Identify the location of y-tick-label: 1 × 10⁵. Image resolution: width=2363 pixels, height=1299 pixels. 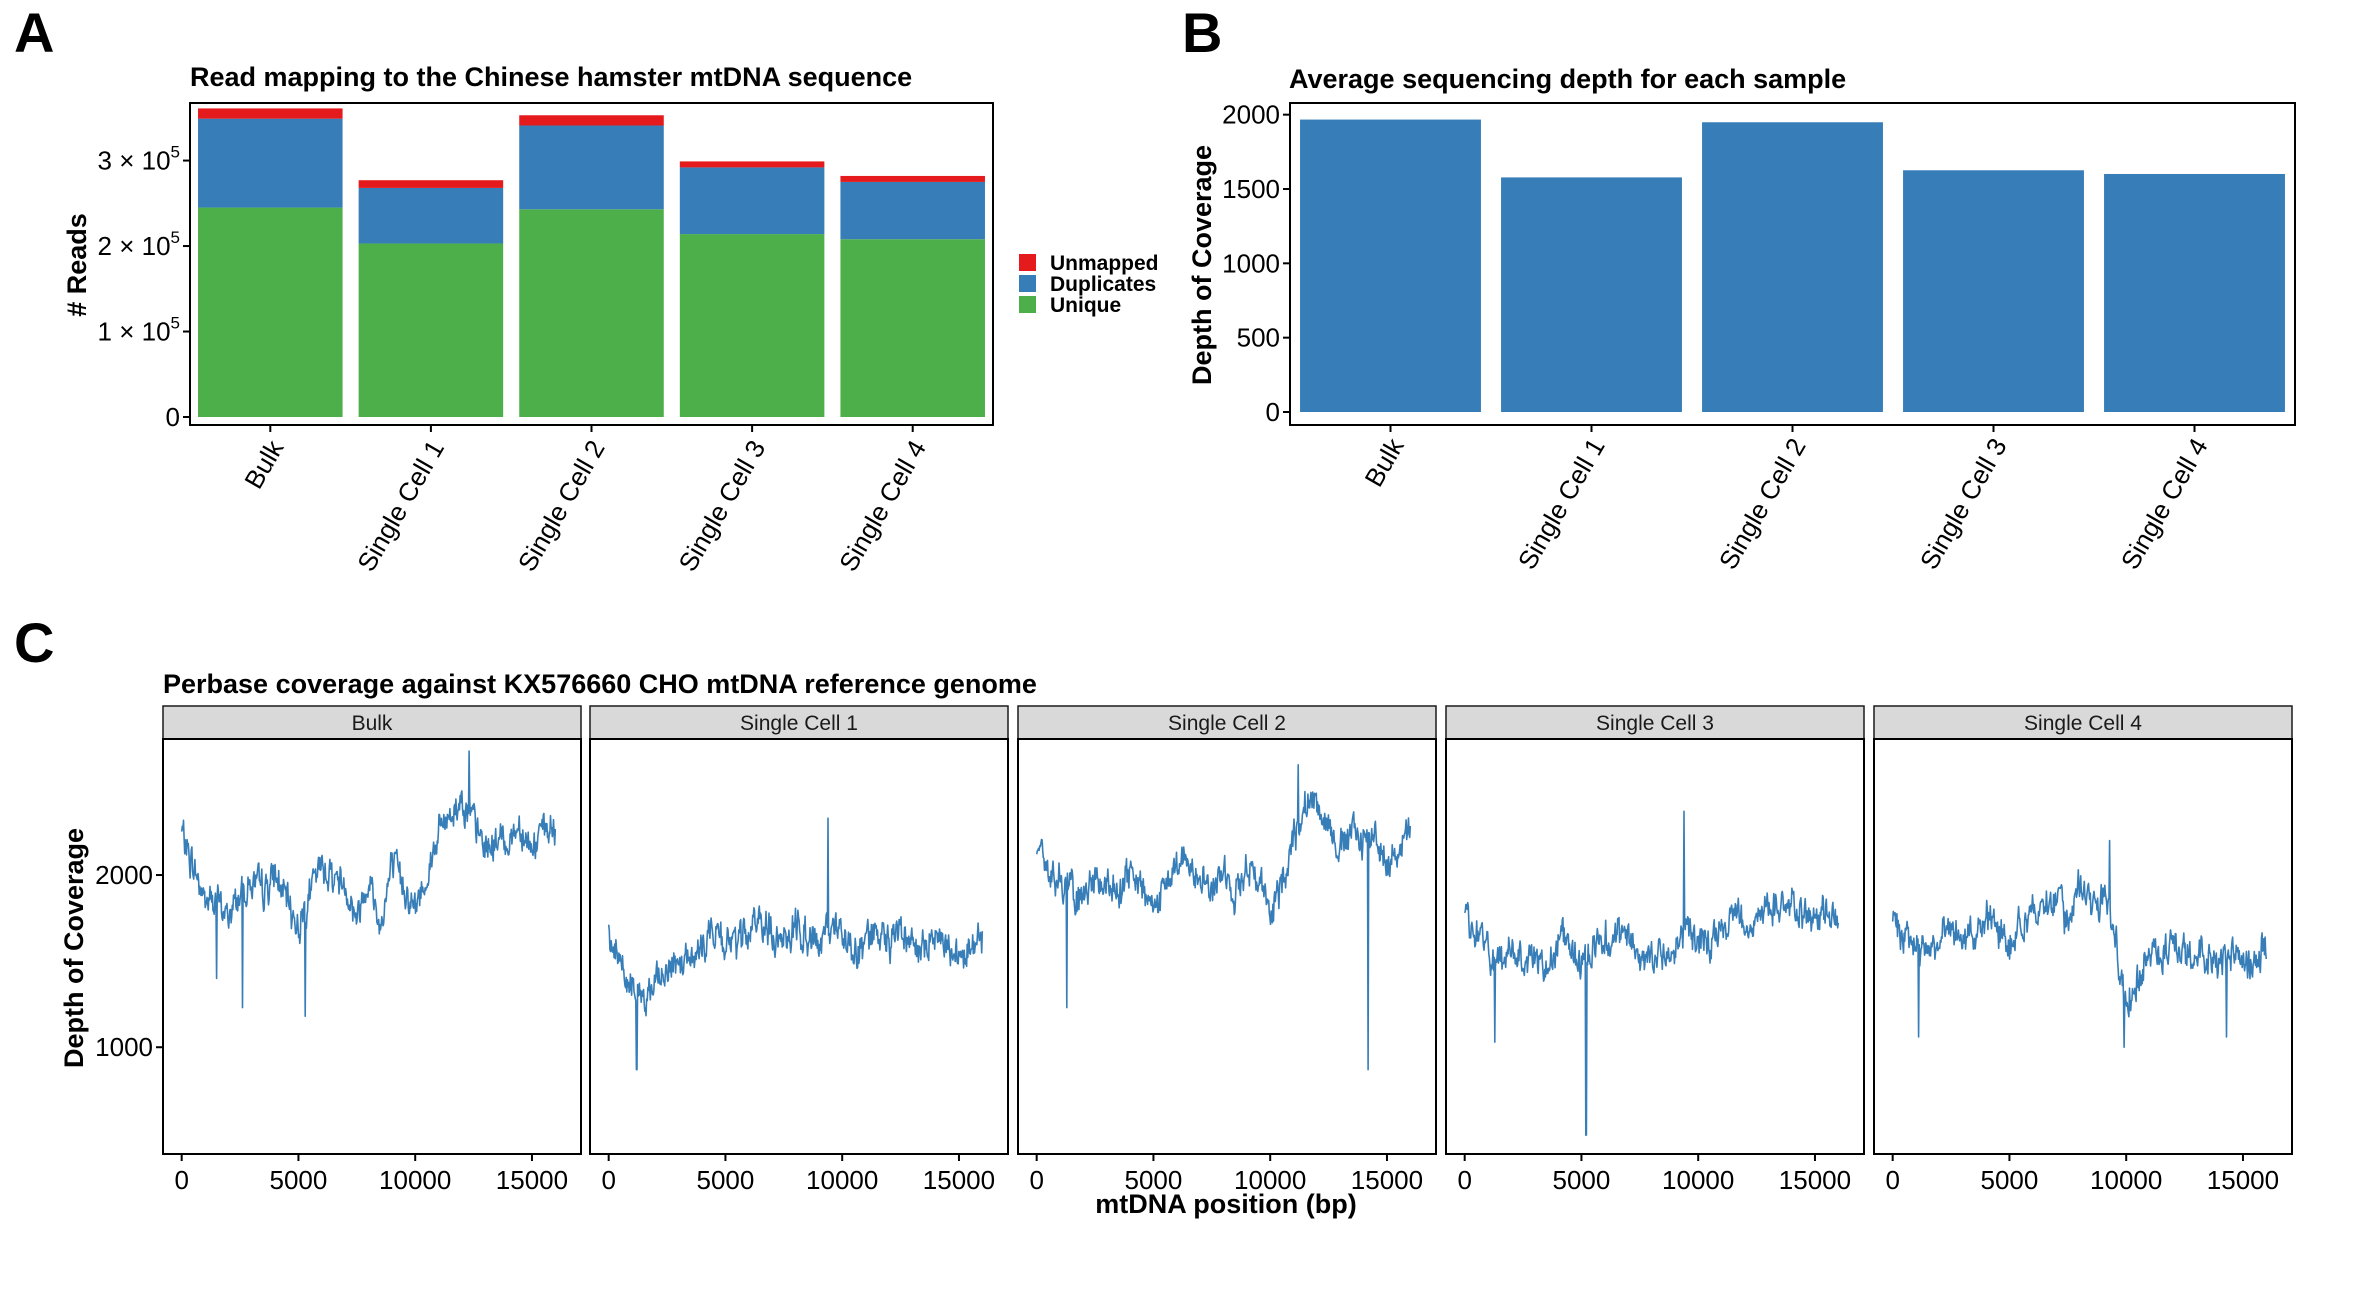
(139, 330).